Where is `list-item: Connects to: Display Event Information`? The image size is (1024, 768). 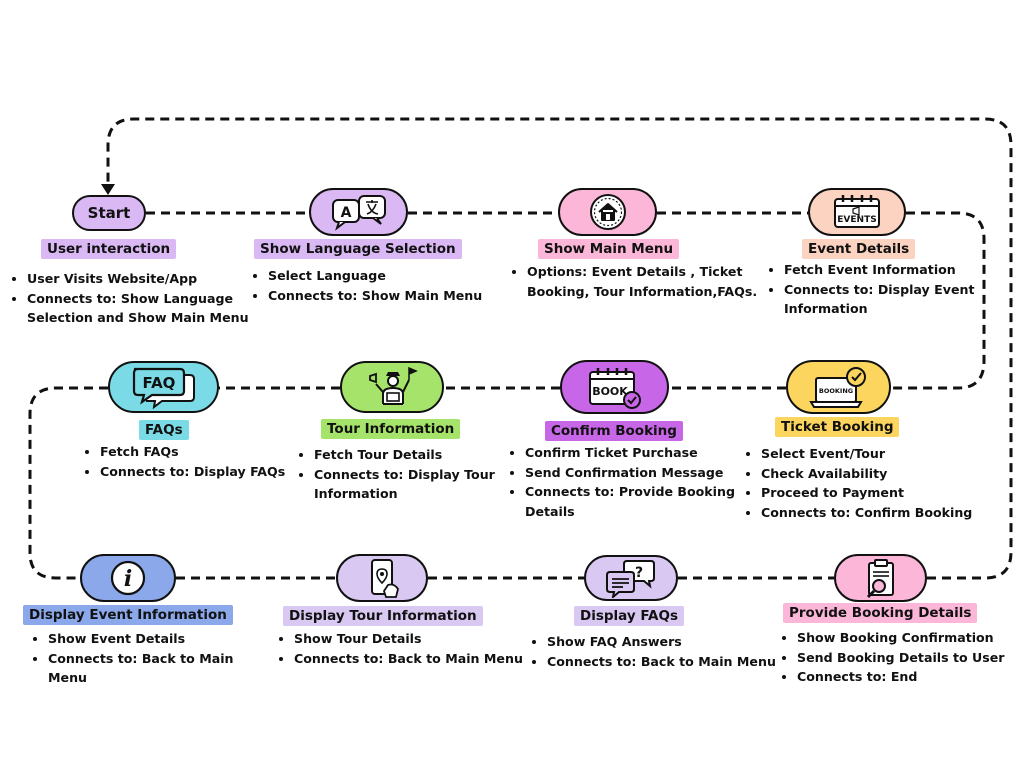 list-item: Connects to: Display Event Information is located at coordinates (891, 299).